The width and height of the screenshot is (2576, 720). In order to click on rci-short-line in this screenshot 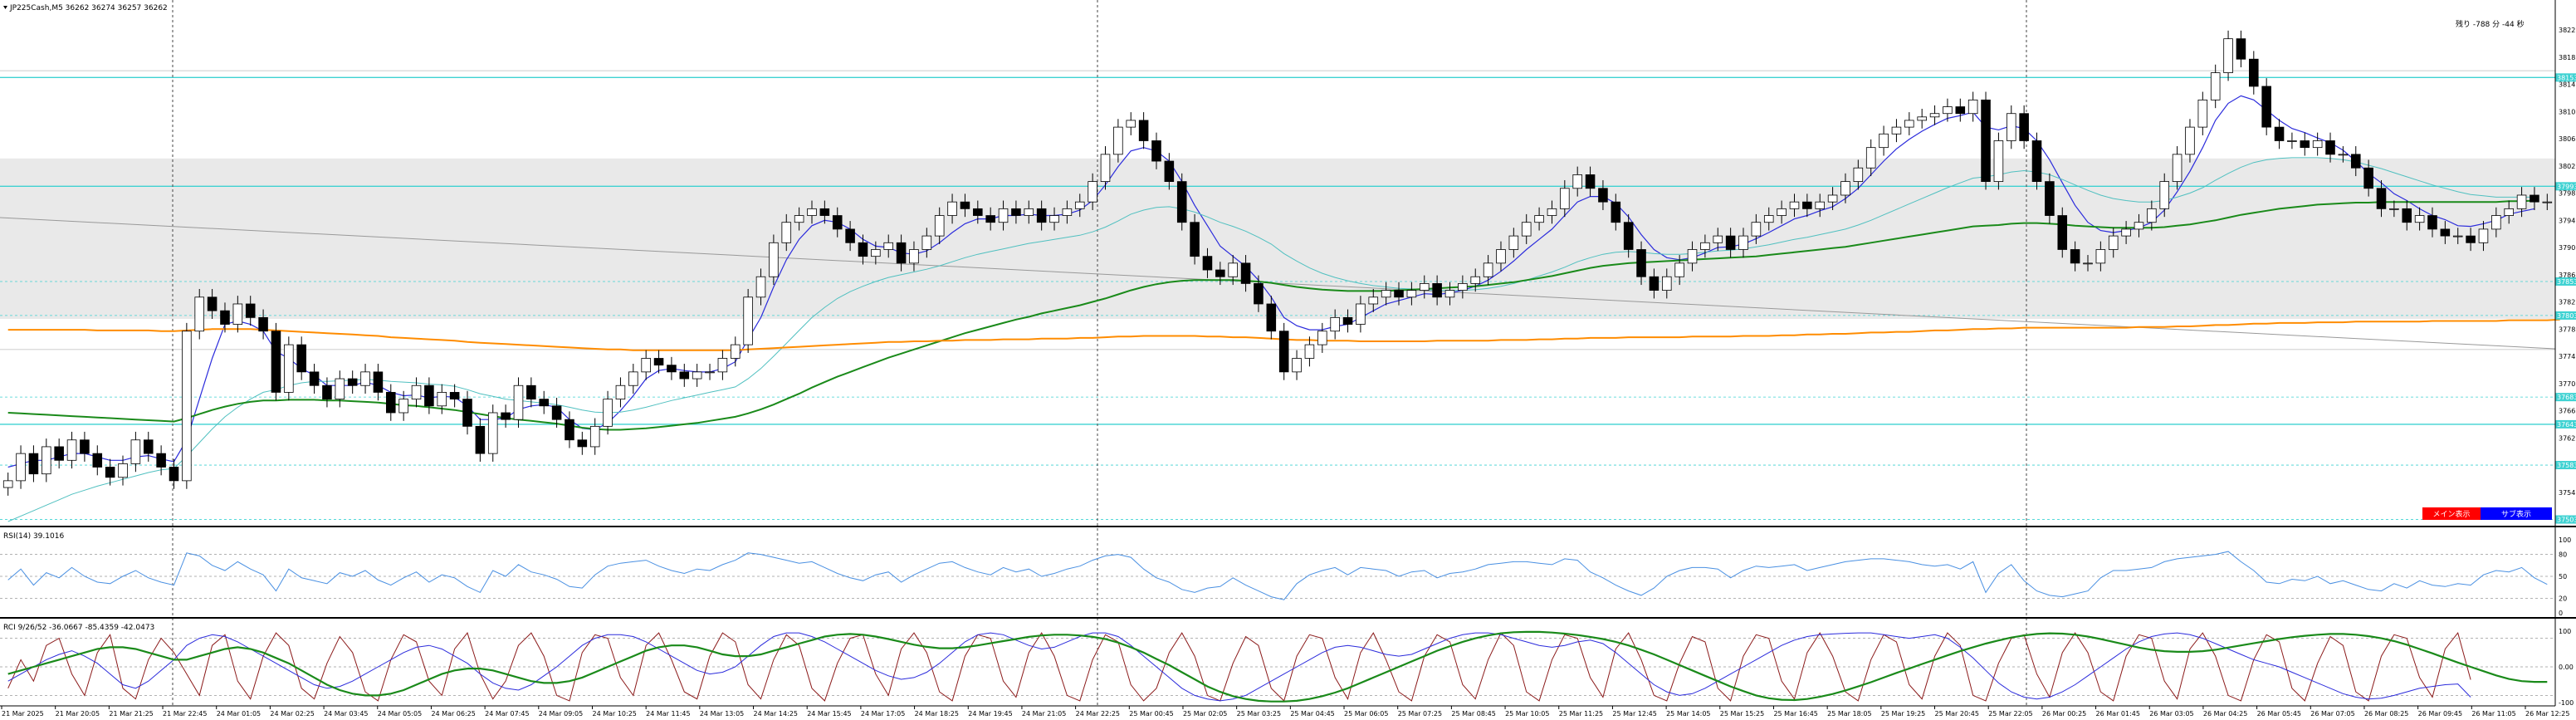, I will do `click(1239, 667)`.